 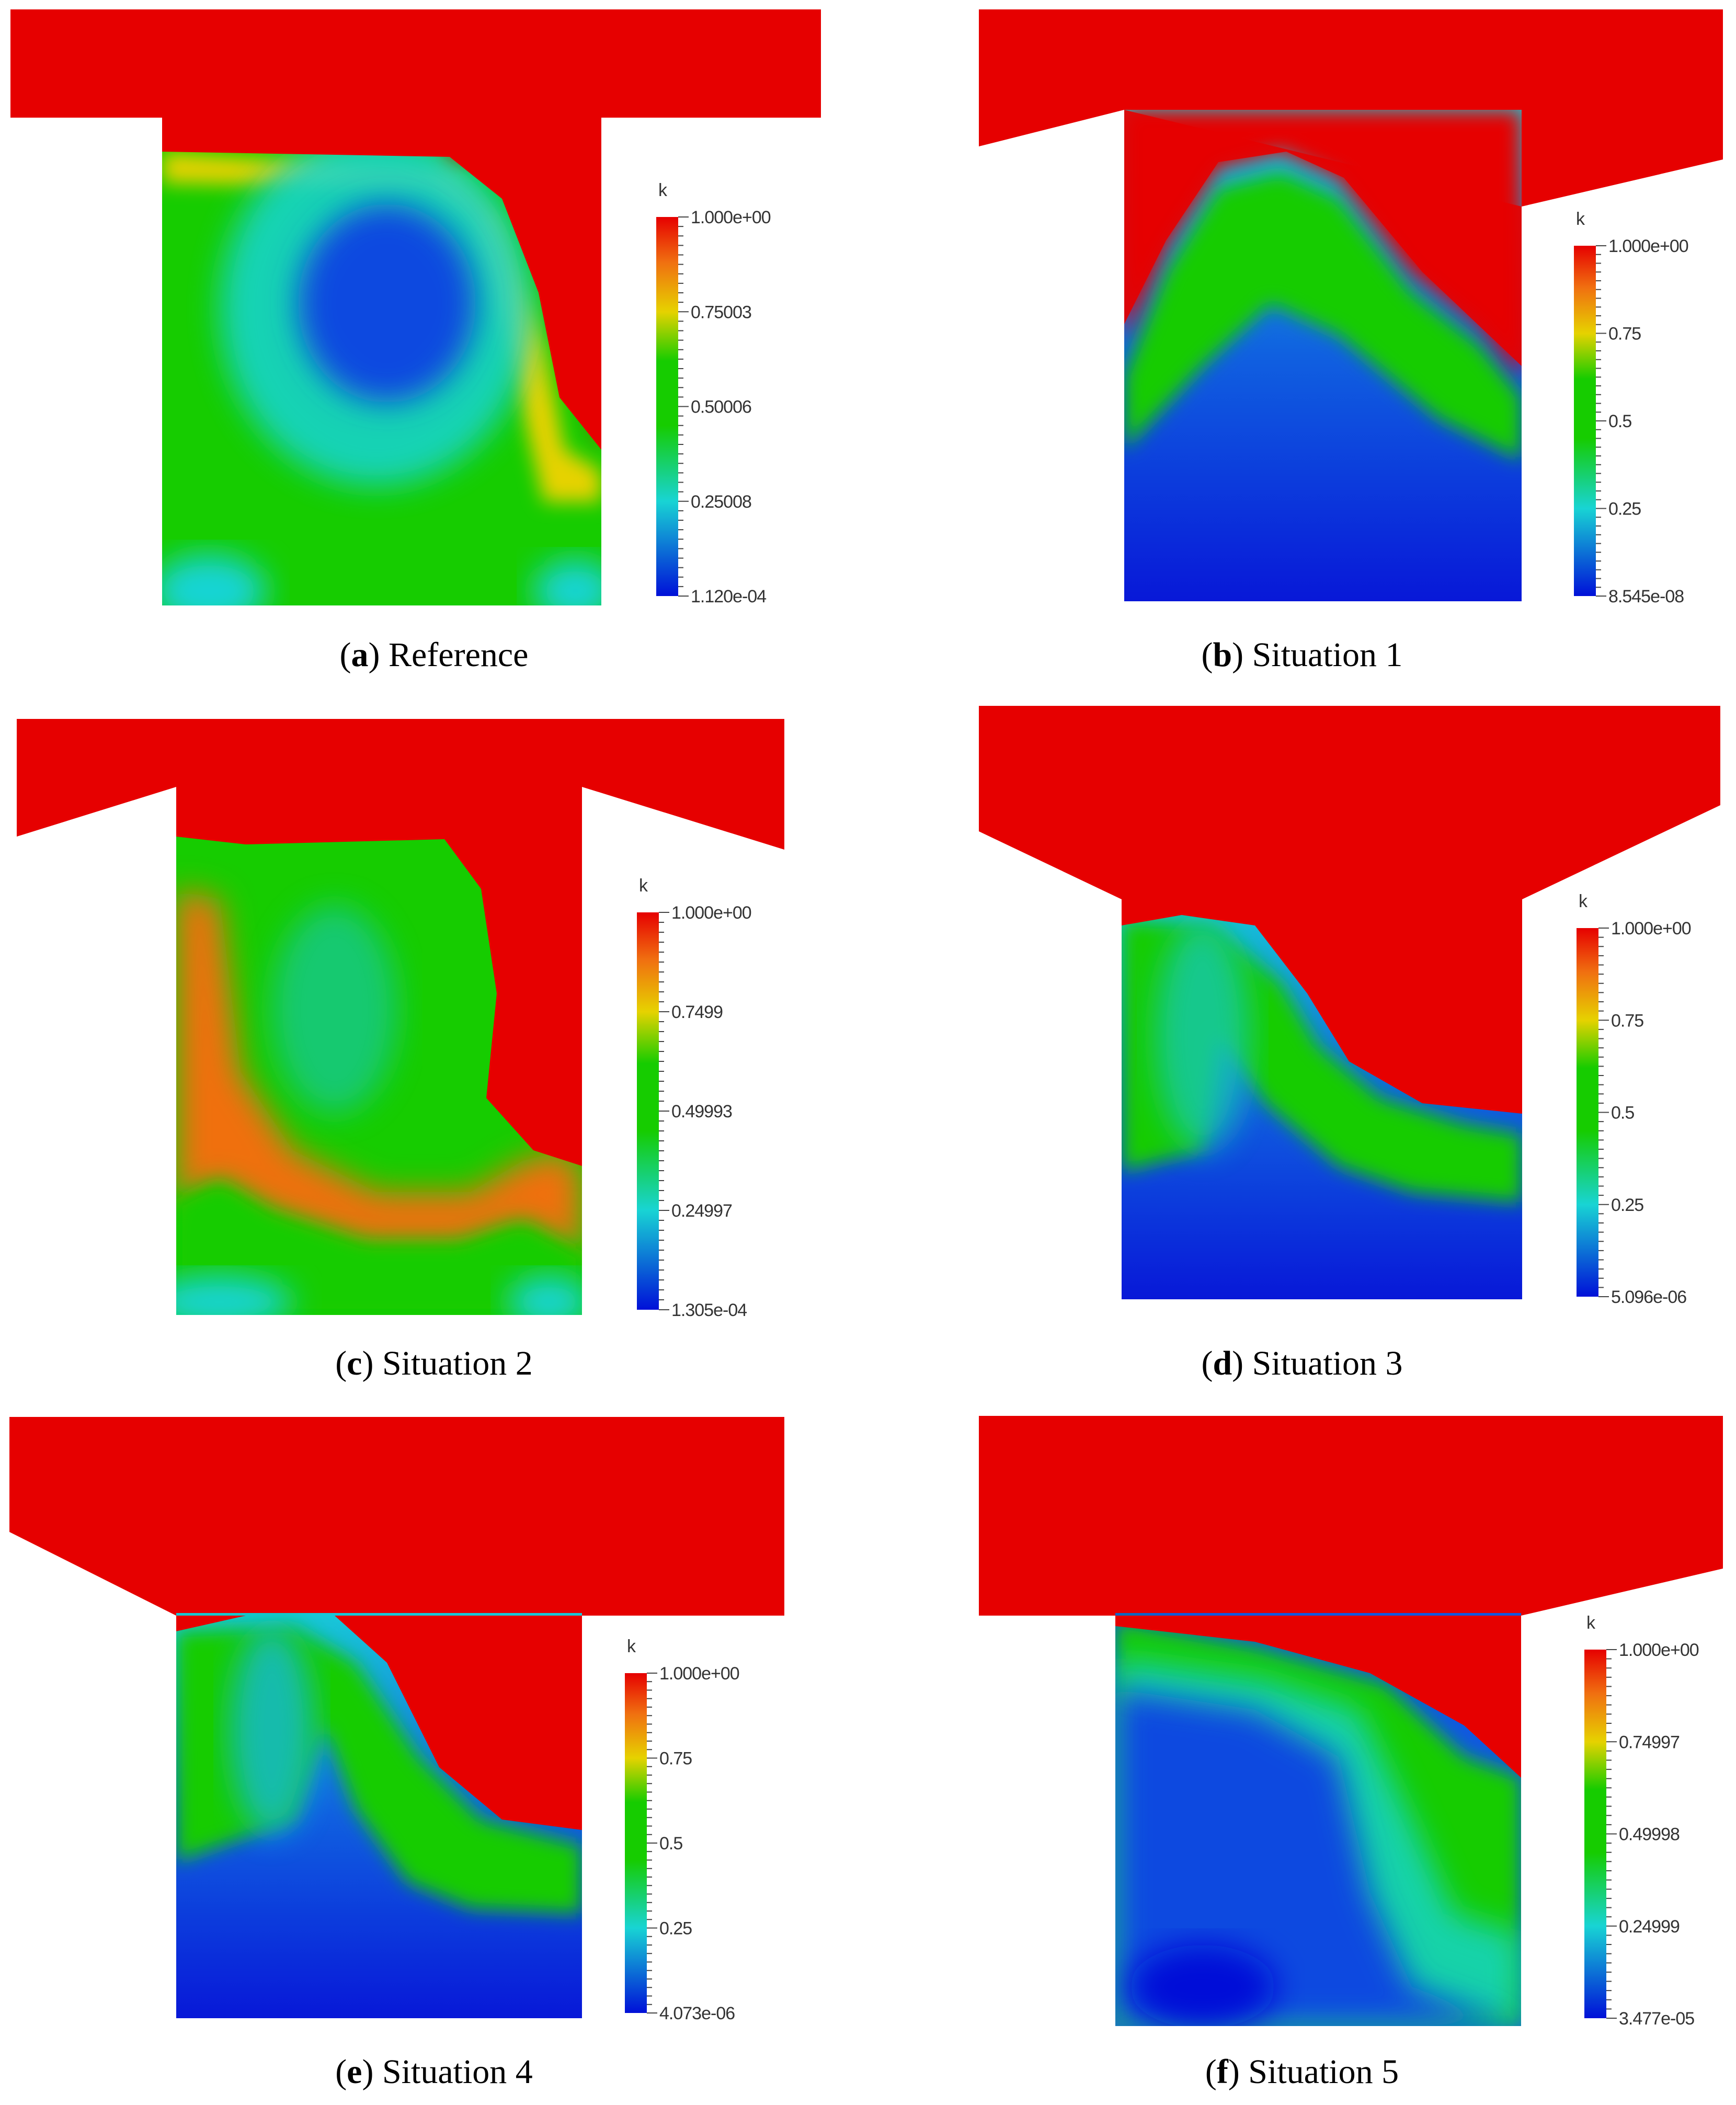 I want to click on colorbar-tick-label: 1.305e-04, so click(x=709, y=1310).